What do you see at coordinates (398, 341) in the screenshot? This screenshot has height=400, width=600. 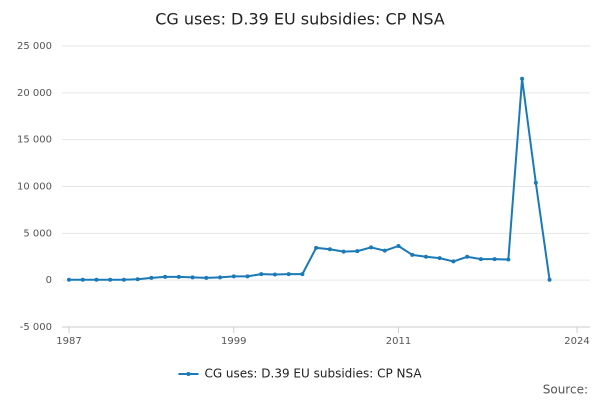 I see `x-tick-label: 2011` at bounding box center [398, 341].